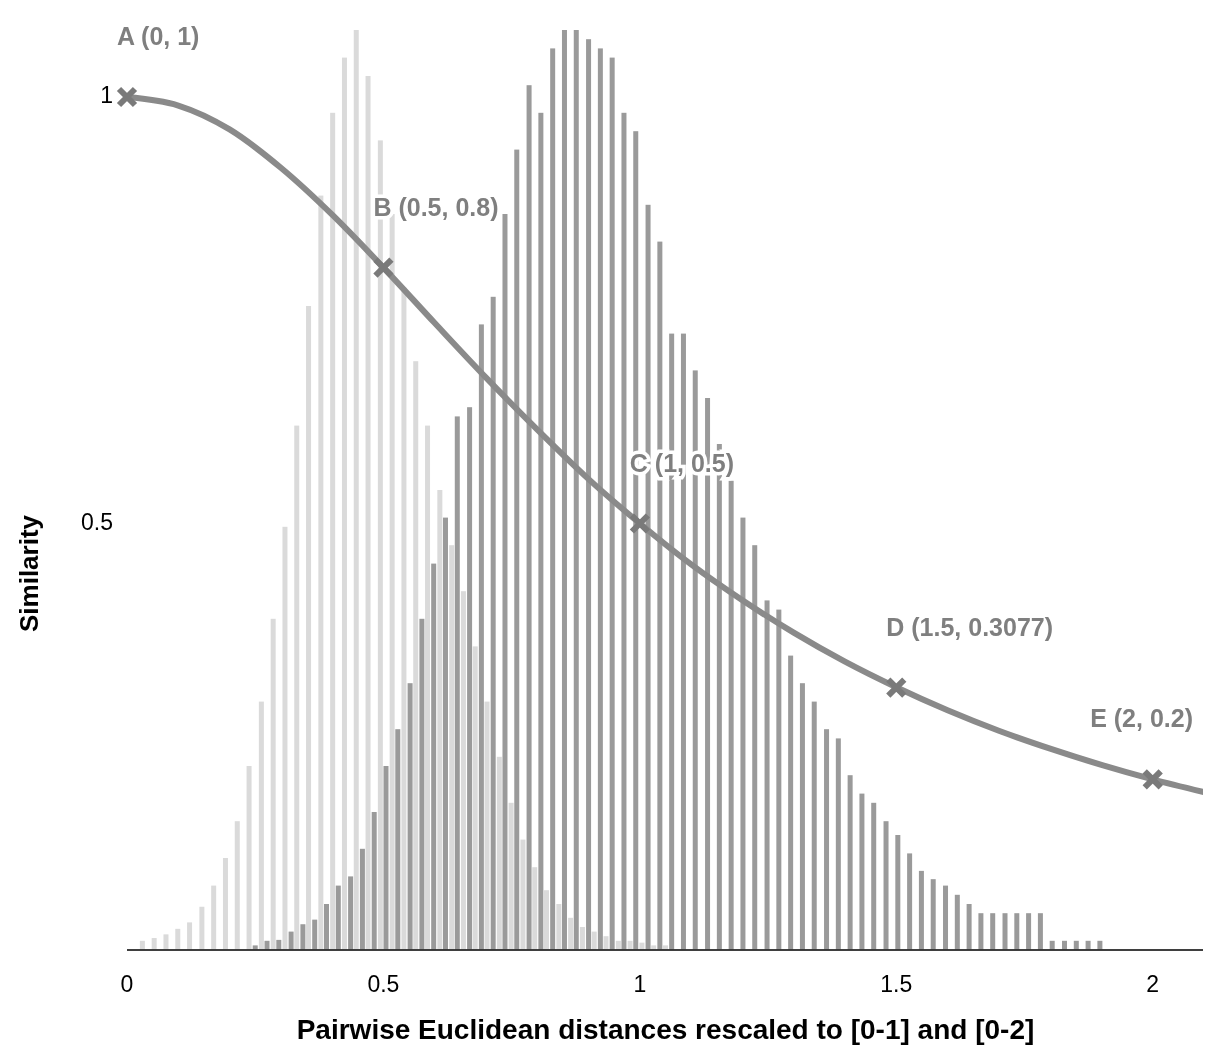  I want to click on x-tick-label: 0, so click(127, 984).